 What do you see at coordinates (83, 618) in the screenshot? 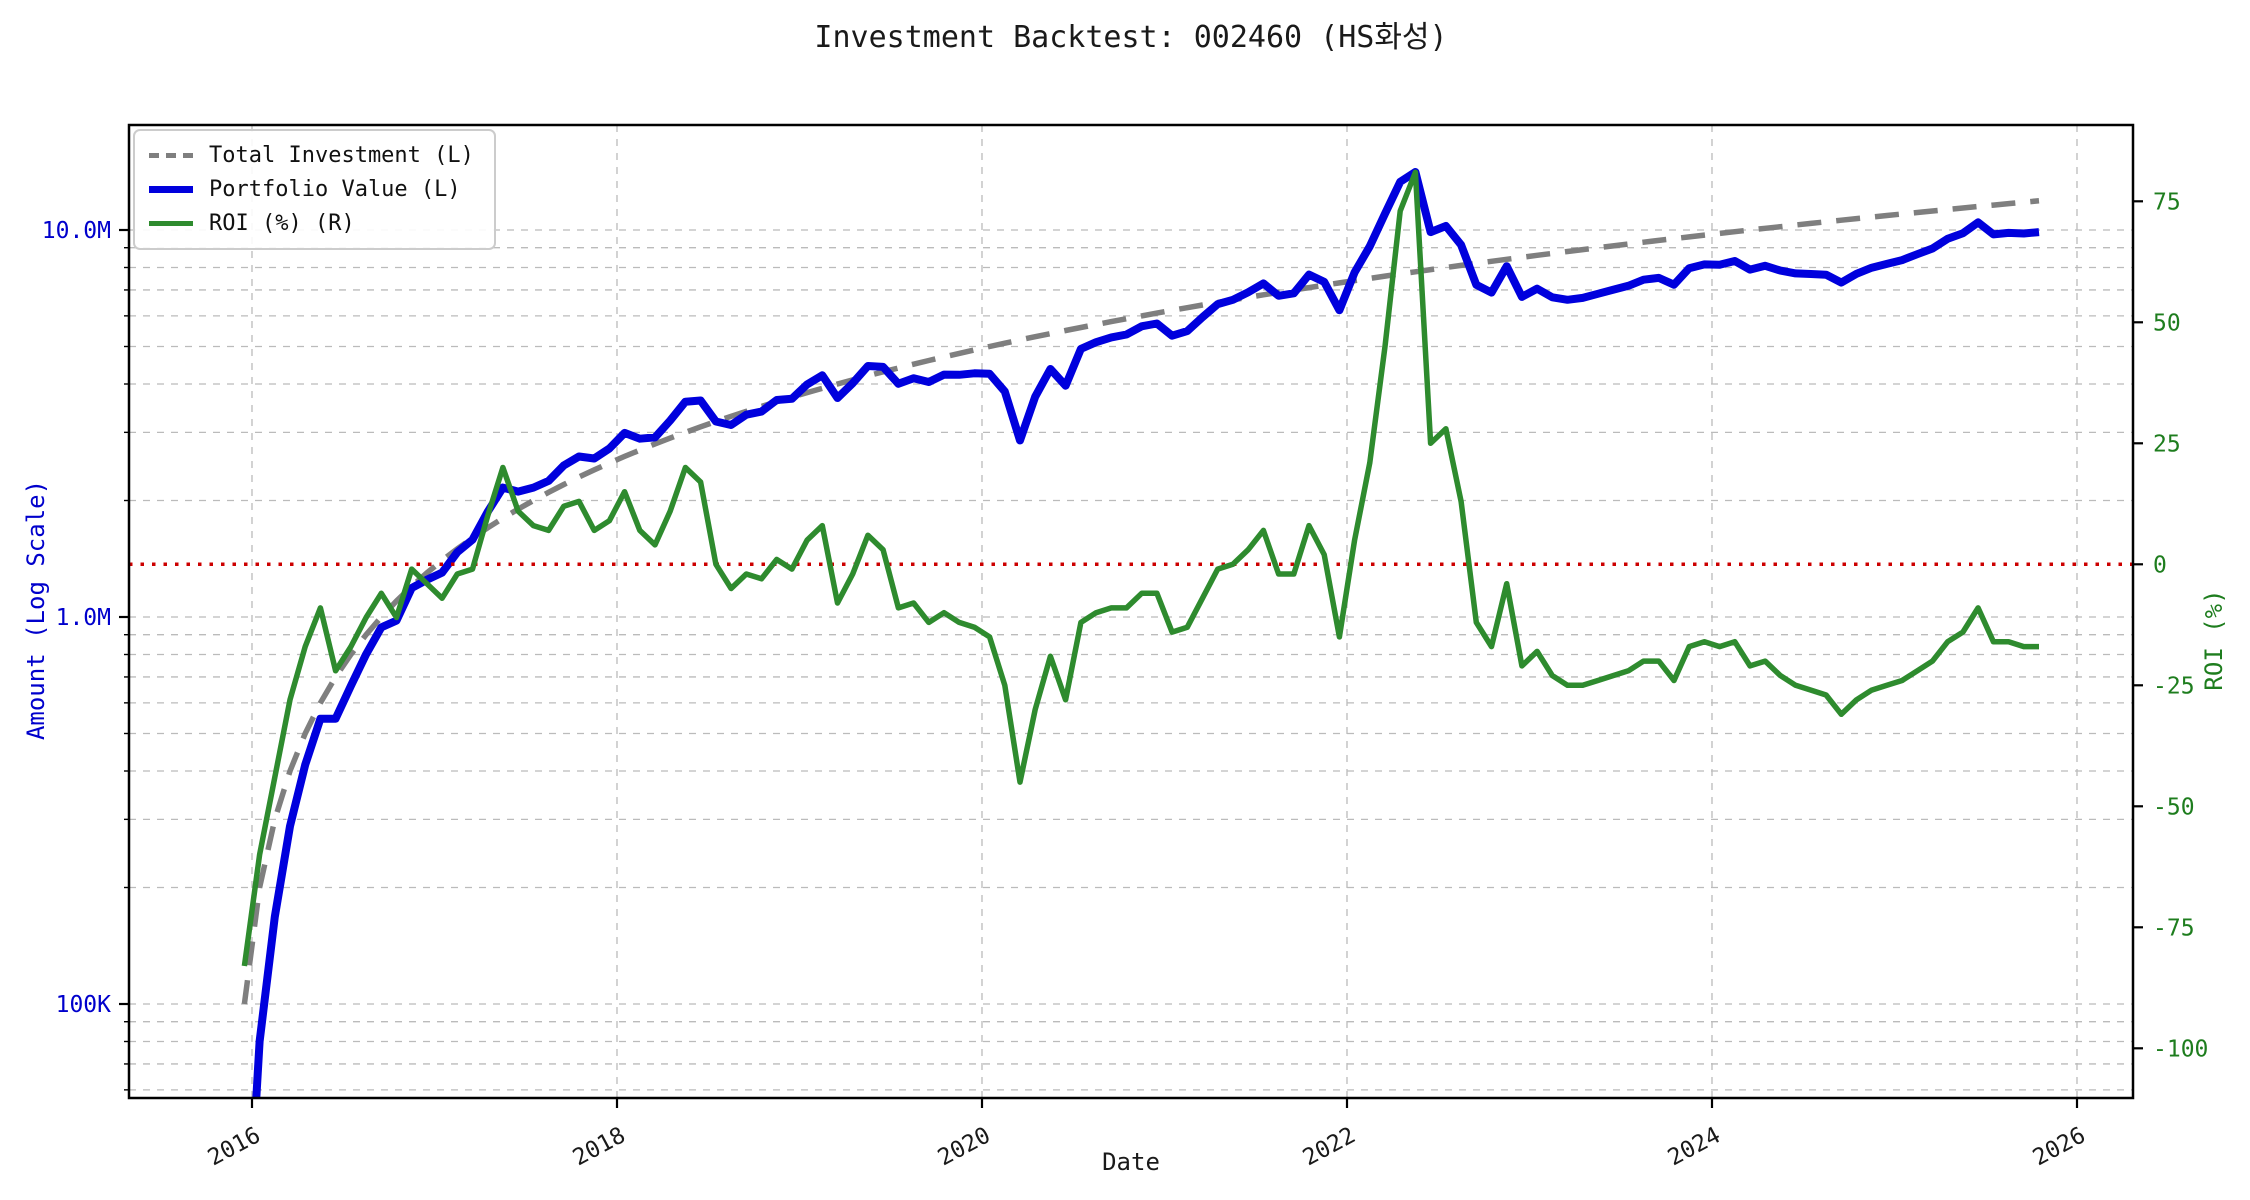
I see `y-left-tick-label: 1.0M` at bounding box center [83, 618].